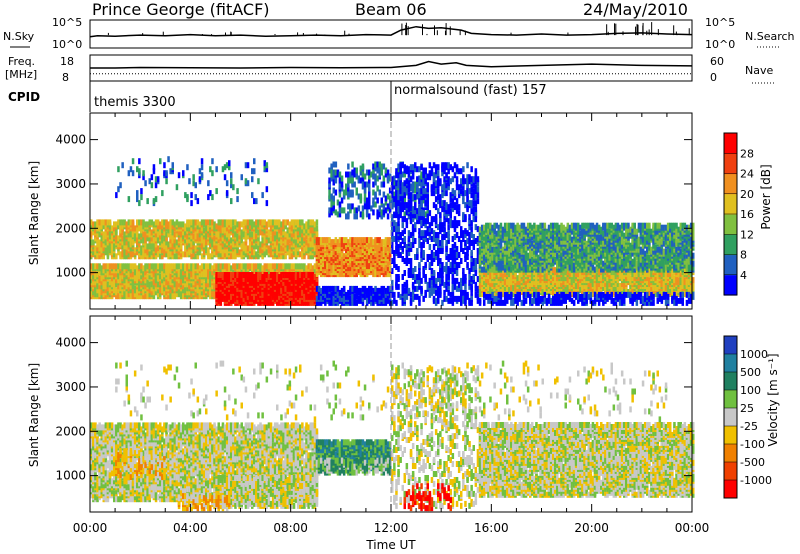 This screenshot has width=800, height=554. What do you see at coordinates (21, 74) in the screenshot?
I see `freq-unit: [MHz]` at bounding box center [21, 74].